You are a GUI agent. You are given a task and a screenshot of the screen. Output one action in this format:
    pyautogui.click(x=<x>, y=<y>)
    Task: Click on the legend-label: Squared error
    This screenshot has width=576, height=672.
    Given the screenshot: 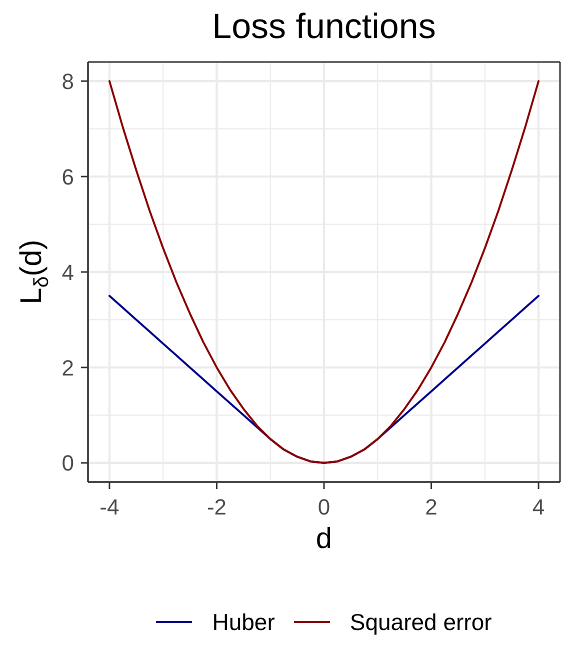 What is the action you would take?
    pyautogui.click(x=421, y=622)
    